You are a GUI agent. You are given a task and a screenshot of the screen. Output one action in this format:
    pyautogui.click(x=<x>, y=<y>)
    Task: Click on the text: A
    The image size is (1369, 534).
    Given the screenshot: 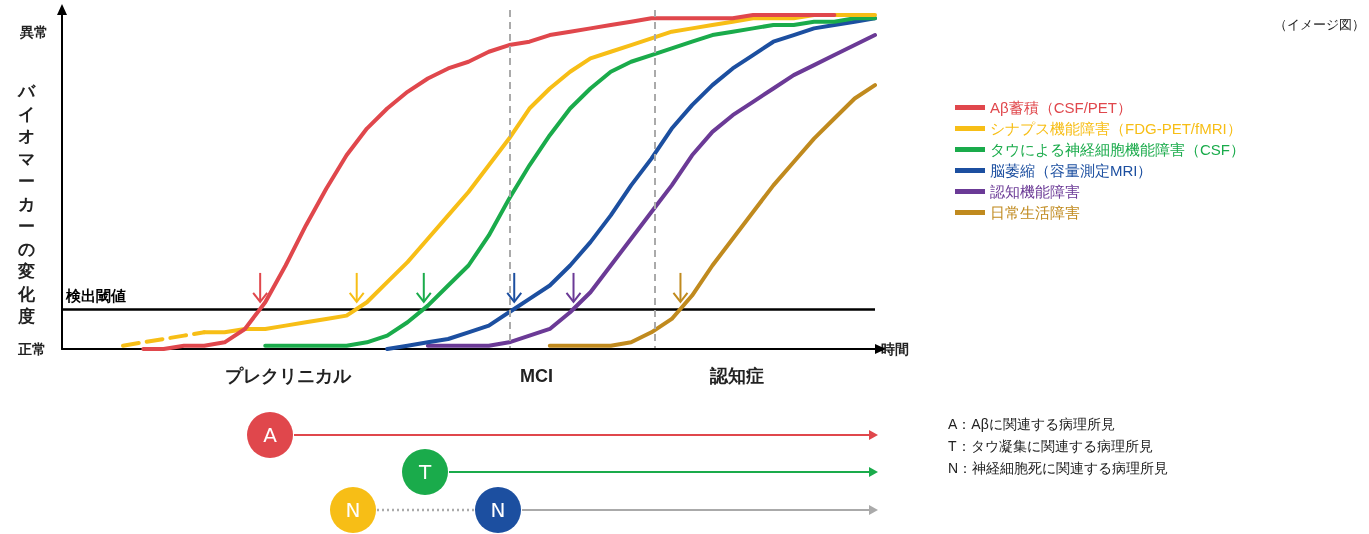 What is the action you would take?
    pyautogui.click(x=270, y=435)
    